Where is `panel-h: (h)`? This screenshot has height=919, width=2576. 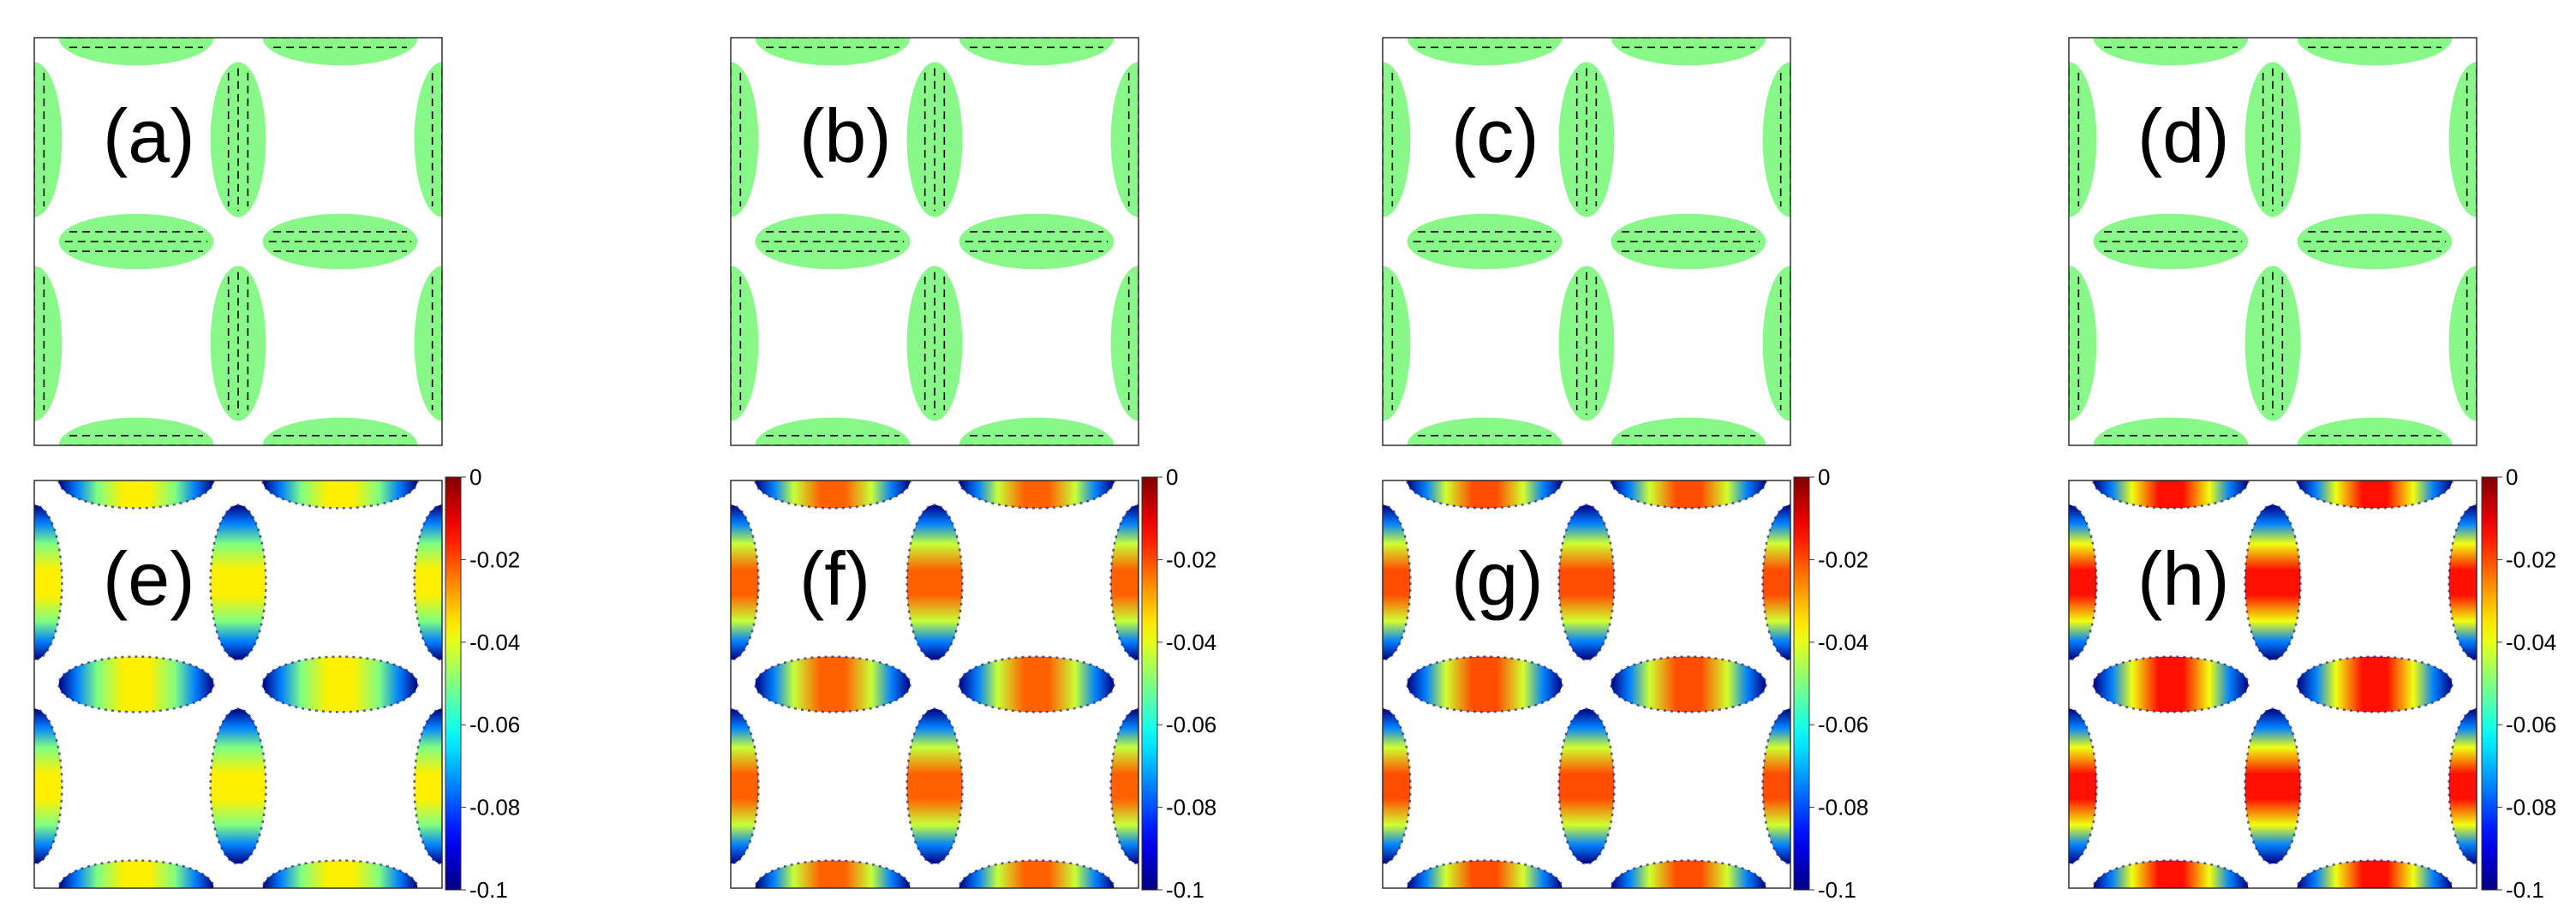 panel-h: (h) is located at coordinates (2273, 684).